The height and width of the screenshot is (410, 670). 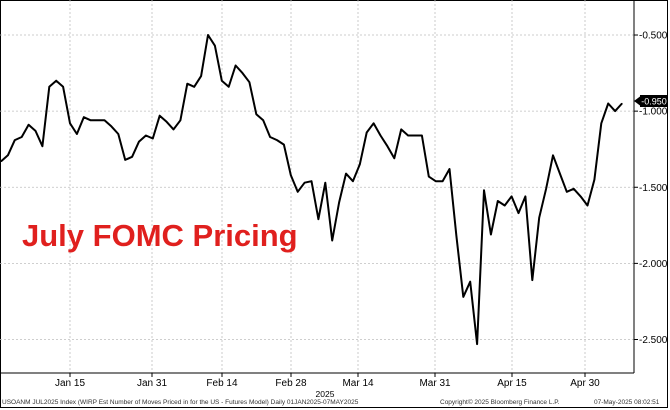 What do you see at coordinates (653, 112) in the screenshot?
I see `y-tick-label: -1.000` at bounding box center [653, 112].